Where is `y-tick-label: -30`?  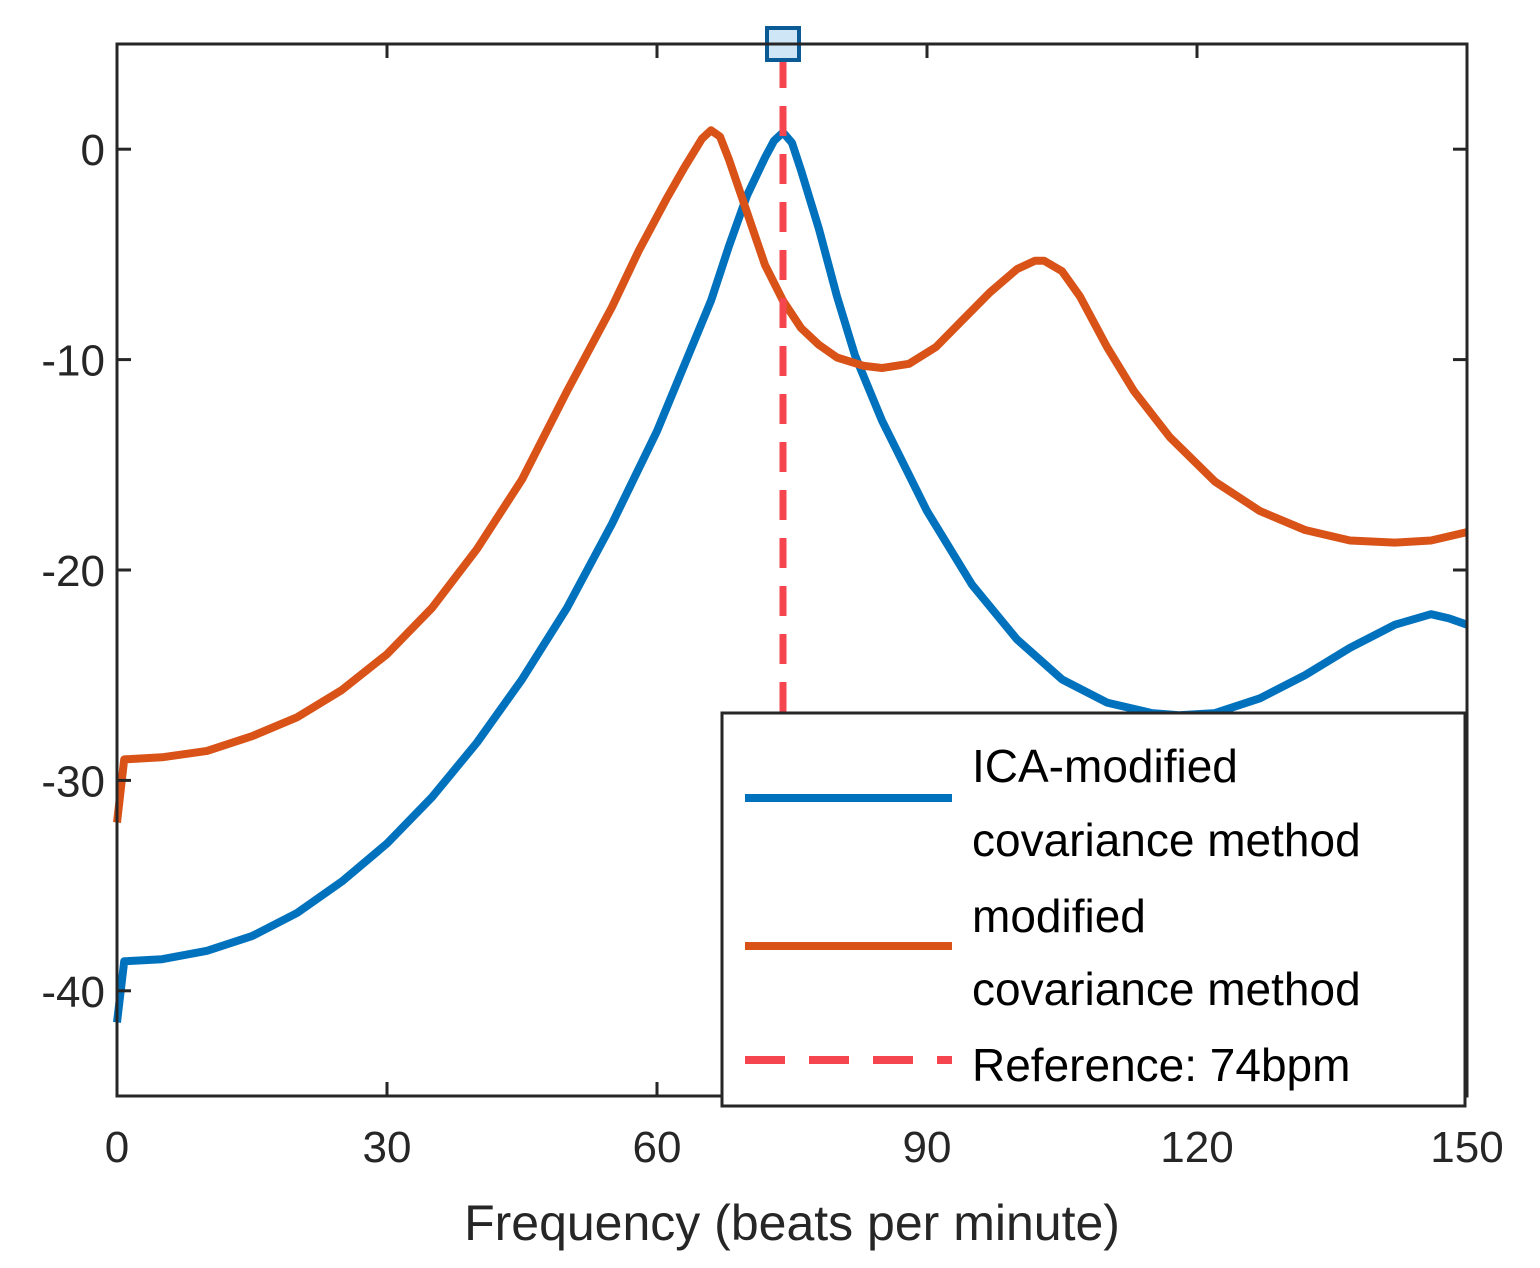 y-tick-label: -30 is located at coordinates (73, 781).